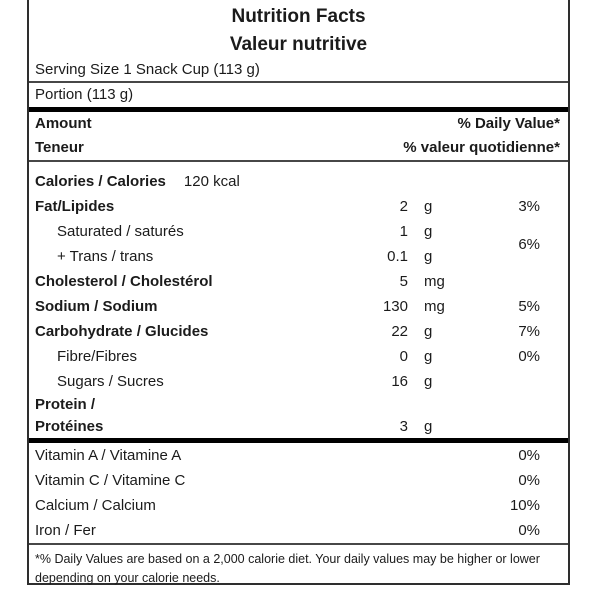  Describe the element at coordinates (298, 109) in the screenshot. I see `thick-rule-top` at that location.